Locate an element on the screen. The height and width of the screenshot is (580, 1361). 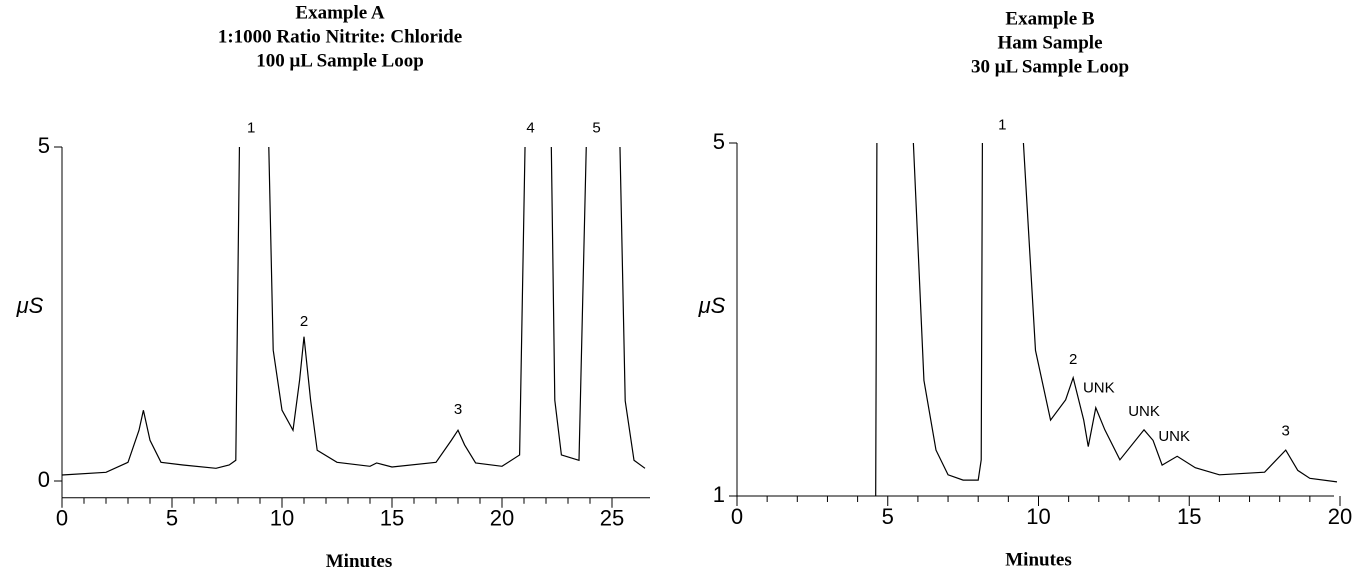
y-tick-label: 1 is located at coordinates (719, 494).